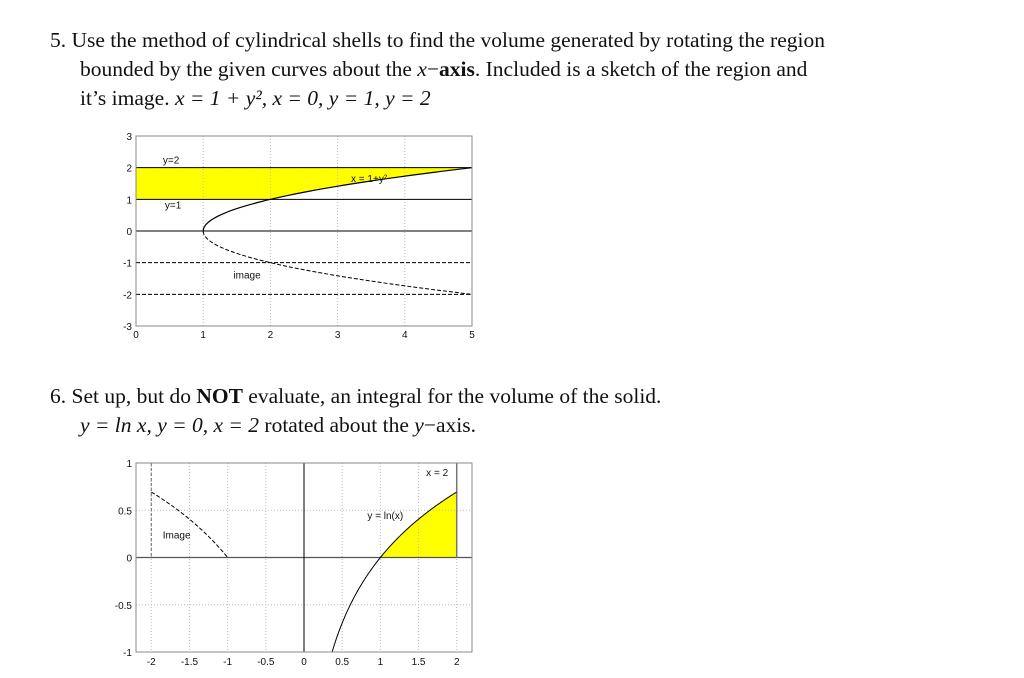  What do you see at coordinates (405, 335) in the screenshot?
I see `x-tick-label: 4` at bounding box center [405, 335].